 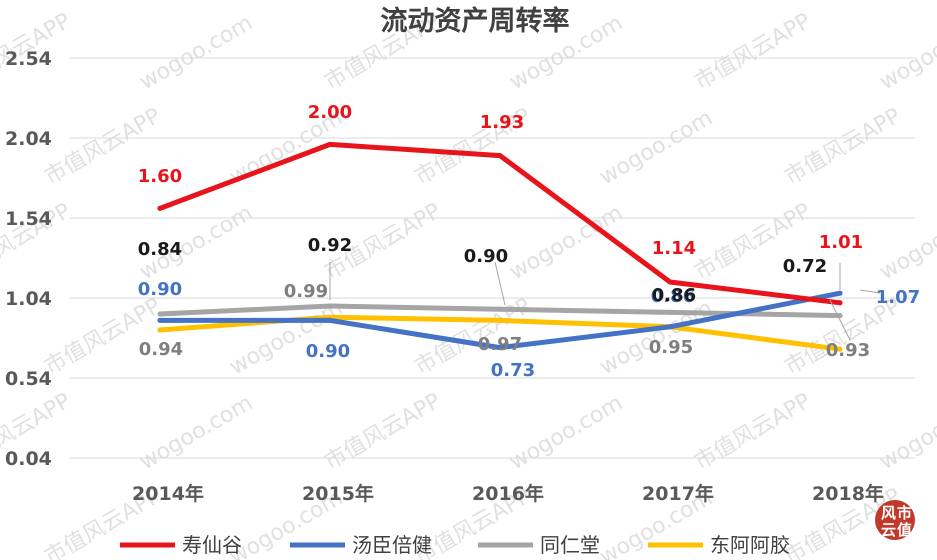 I want to click on data-label: 0.93, so click(x=848, y=350).